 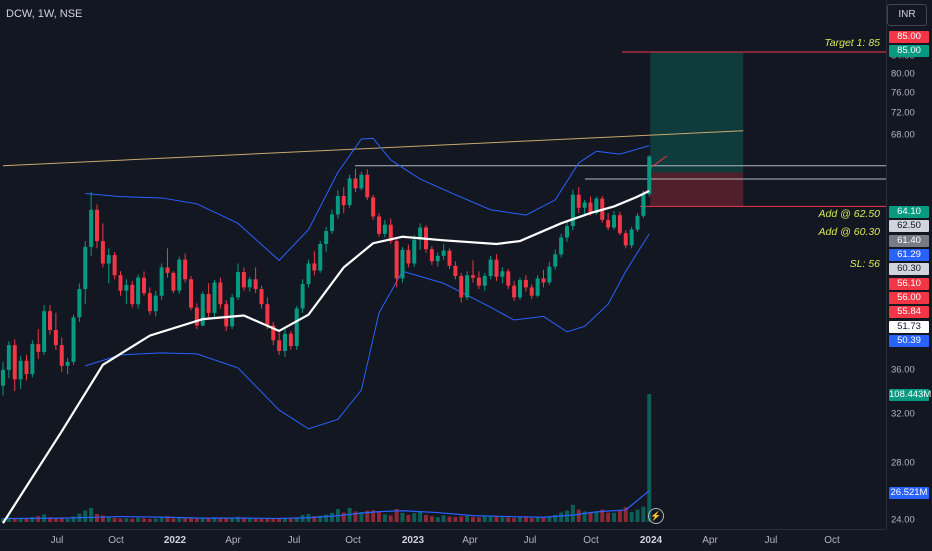 What do you see at coordinates (44, 14) in the screenshot?
I see `symbol-title: DCW, 1W, NSE` at bounding box center [44, 14].